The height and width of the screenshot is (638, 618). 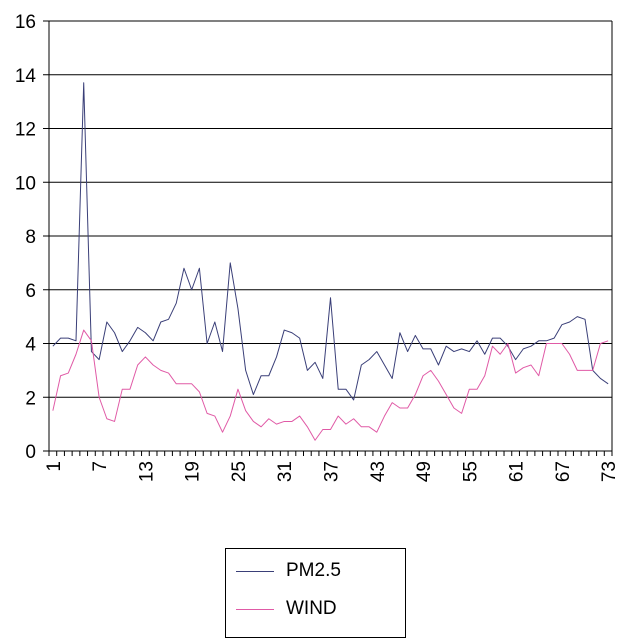 What do you see at coordinates (30, 237) in the screenshot?
I see `y-tick-label: 8` at bounding box center [30, 237].